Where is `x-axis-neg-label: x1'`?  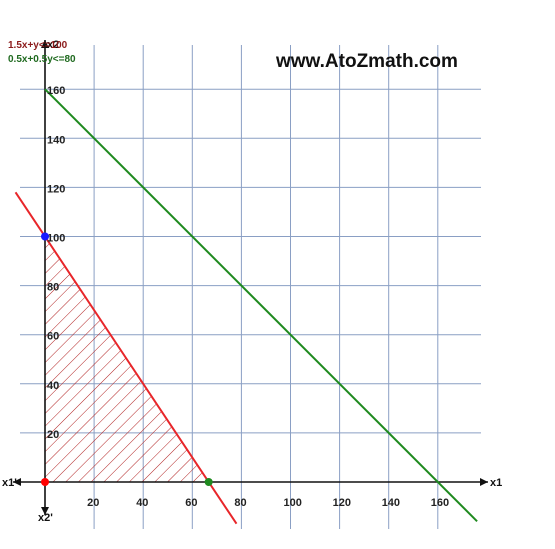
x-axis-neg-label: x1' is located at coordinates (9, 483).